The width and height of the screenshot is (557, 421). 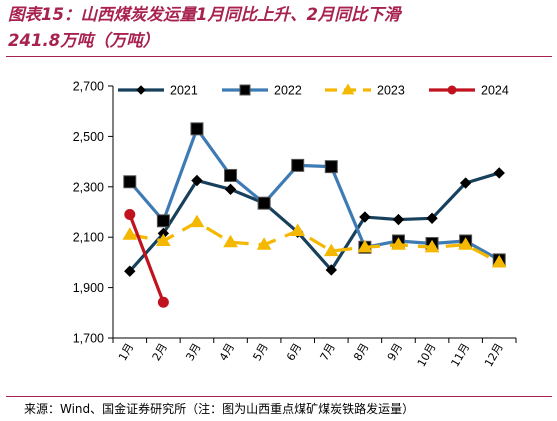 I want to click on x-tick-label: 9月, so click(x=395, y=352).